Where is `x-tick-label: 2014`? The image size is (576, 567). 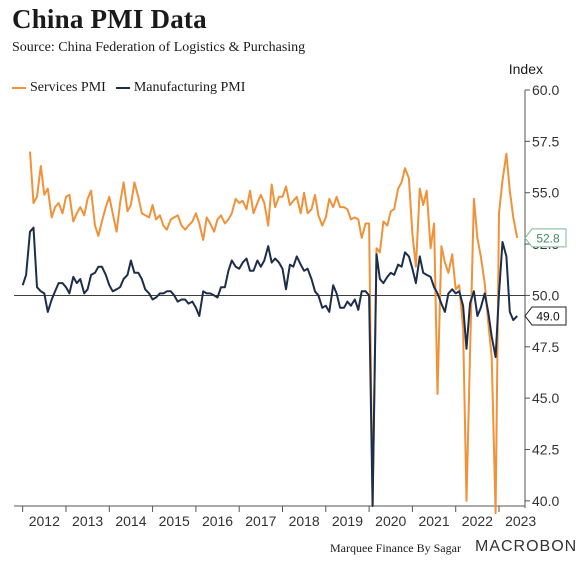 x-tick-label: 2014 is located at coordinates (130, 521).